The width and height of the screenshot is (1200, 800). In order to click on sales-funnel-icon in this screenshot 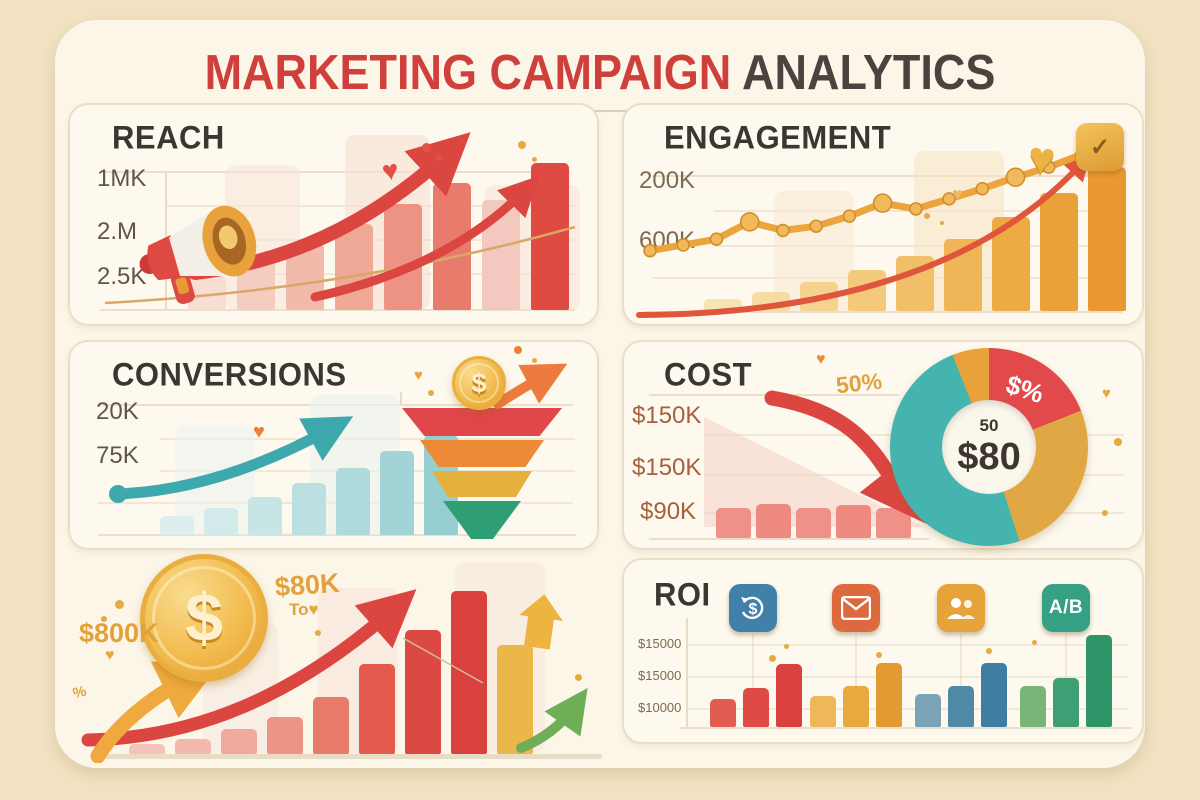, I will do `click(482, 473)`.